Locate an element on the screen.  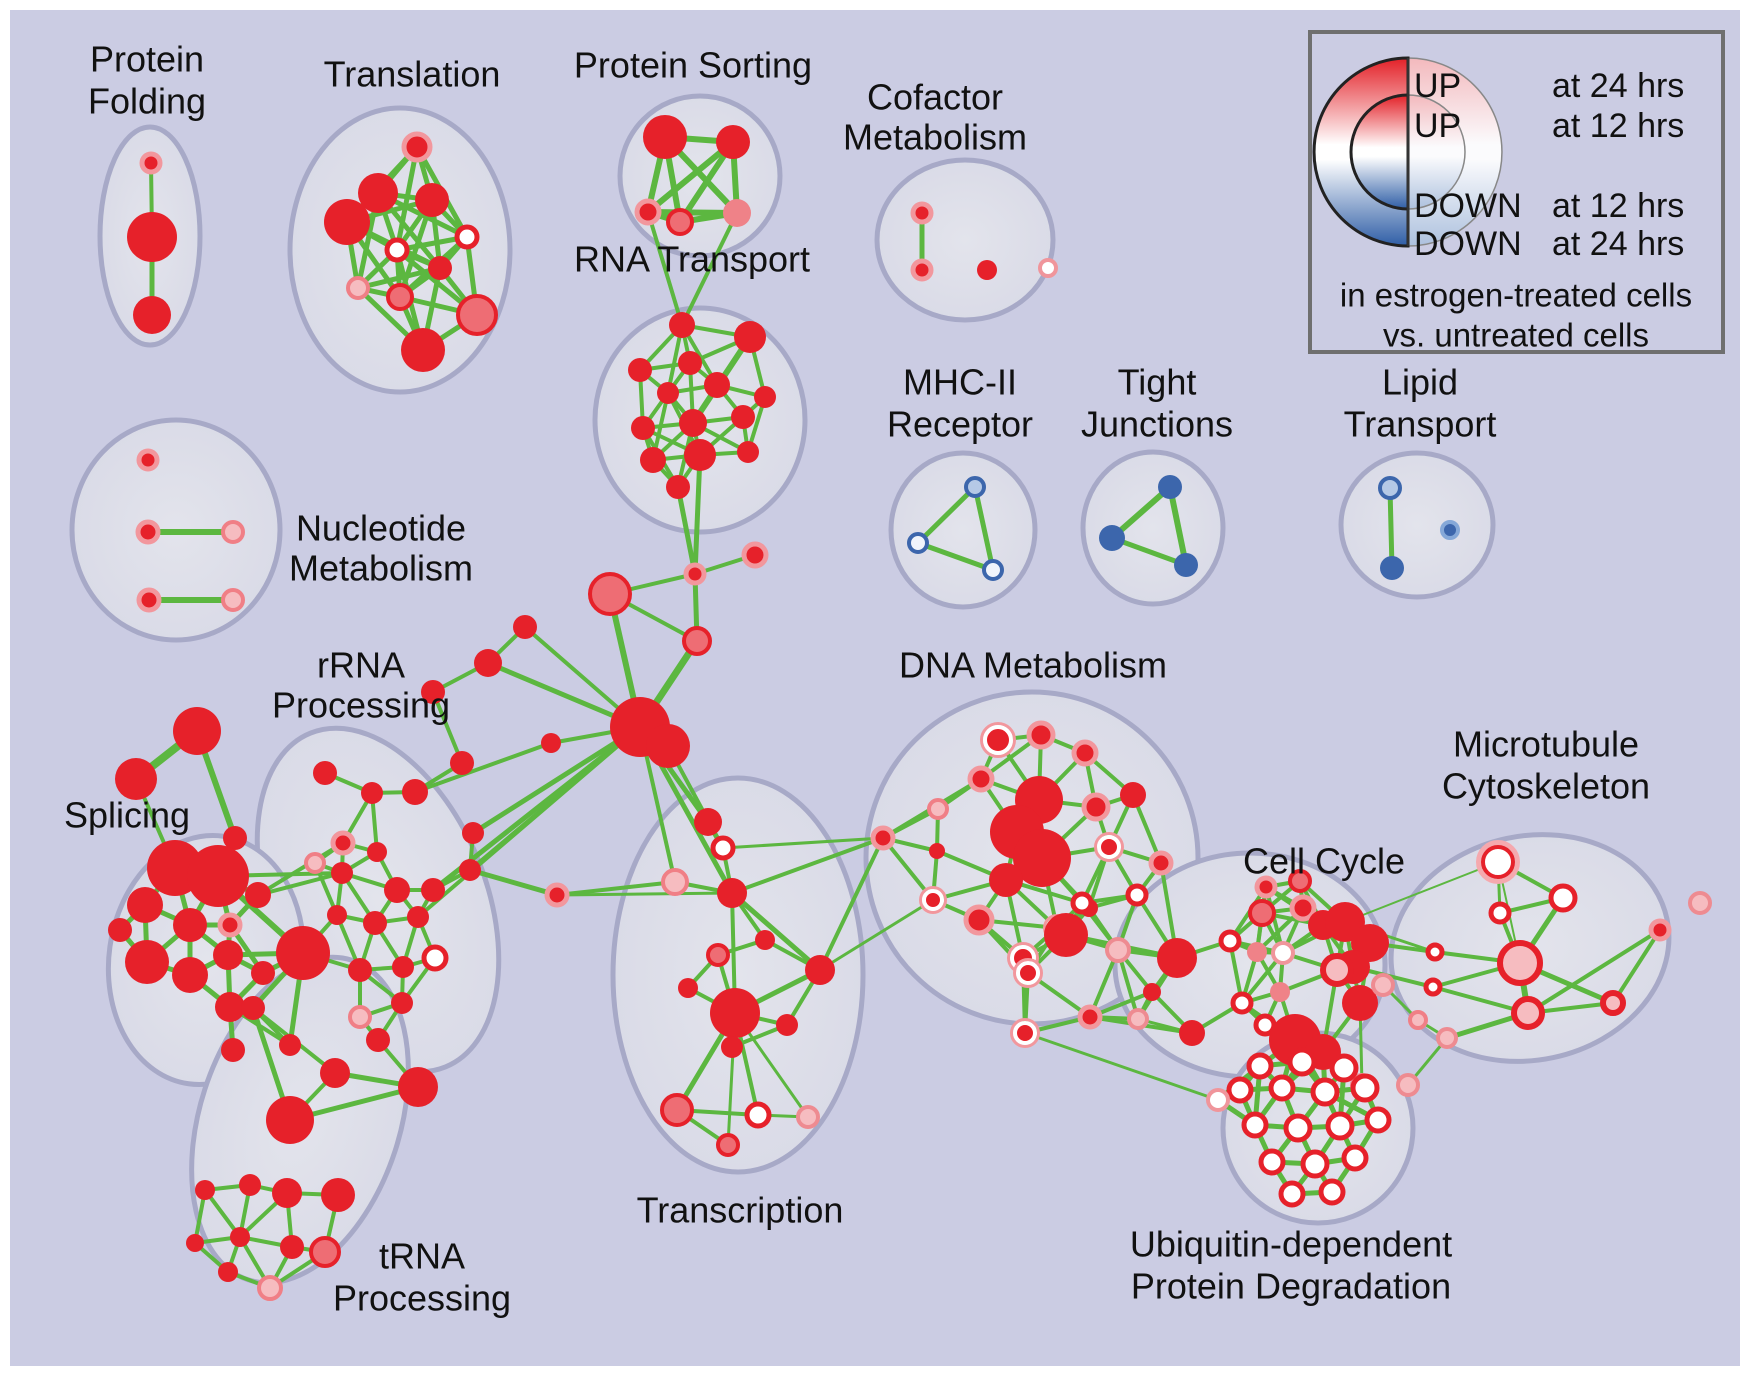
node-s5 is located at coordinates (230, 925).